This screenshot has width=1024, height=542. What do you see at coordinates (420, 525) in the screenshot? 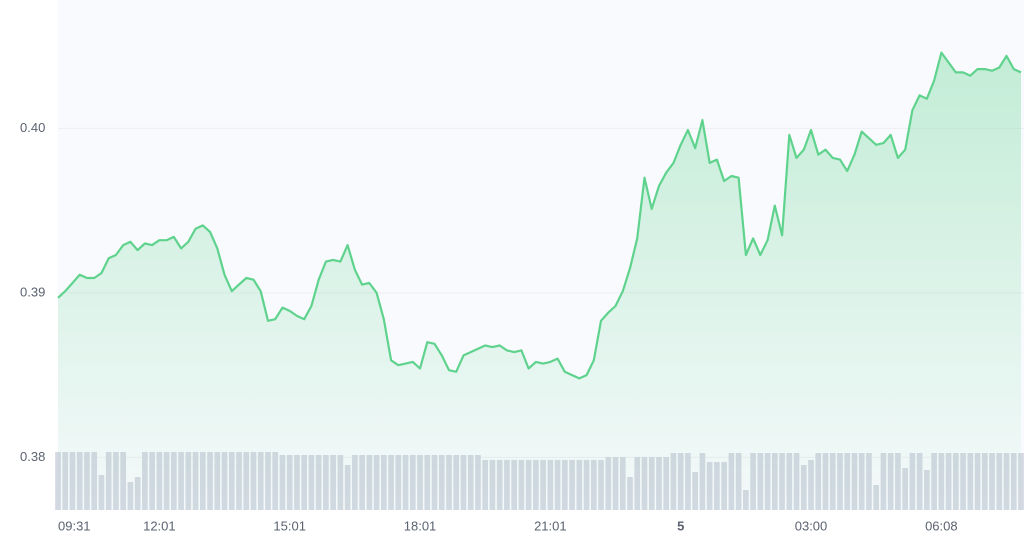
I see `x-tick-label: 18:01` at bounding box center [420, 525].